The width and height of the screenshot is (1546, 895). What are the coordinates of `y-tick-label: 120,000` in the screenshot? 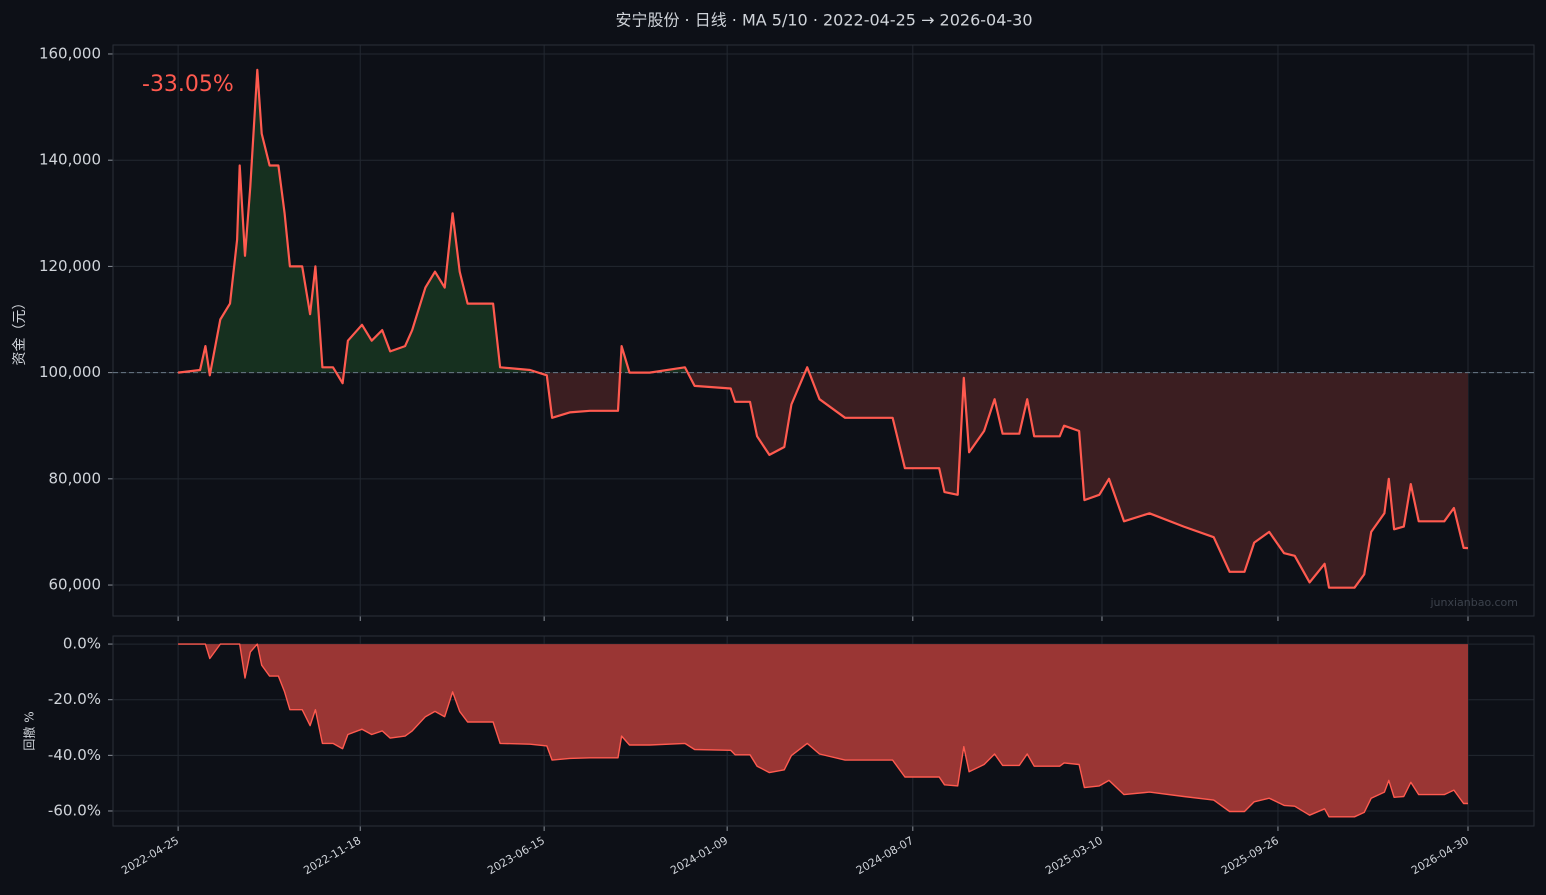 It's located at (70, 266).